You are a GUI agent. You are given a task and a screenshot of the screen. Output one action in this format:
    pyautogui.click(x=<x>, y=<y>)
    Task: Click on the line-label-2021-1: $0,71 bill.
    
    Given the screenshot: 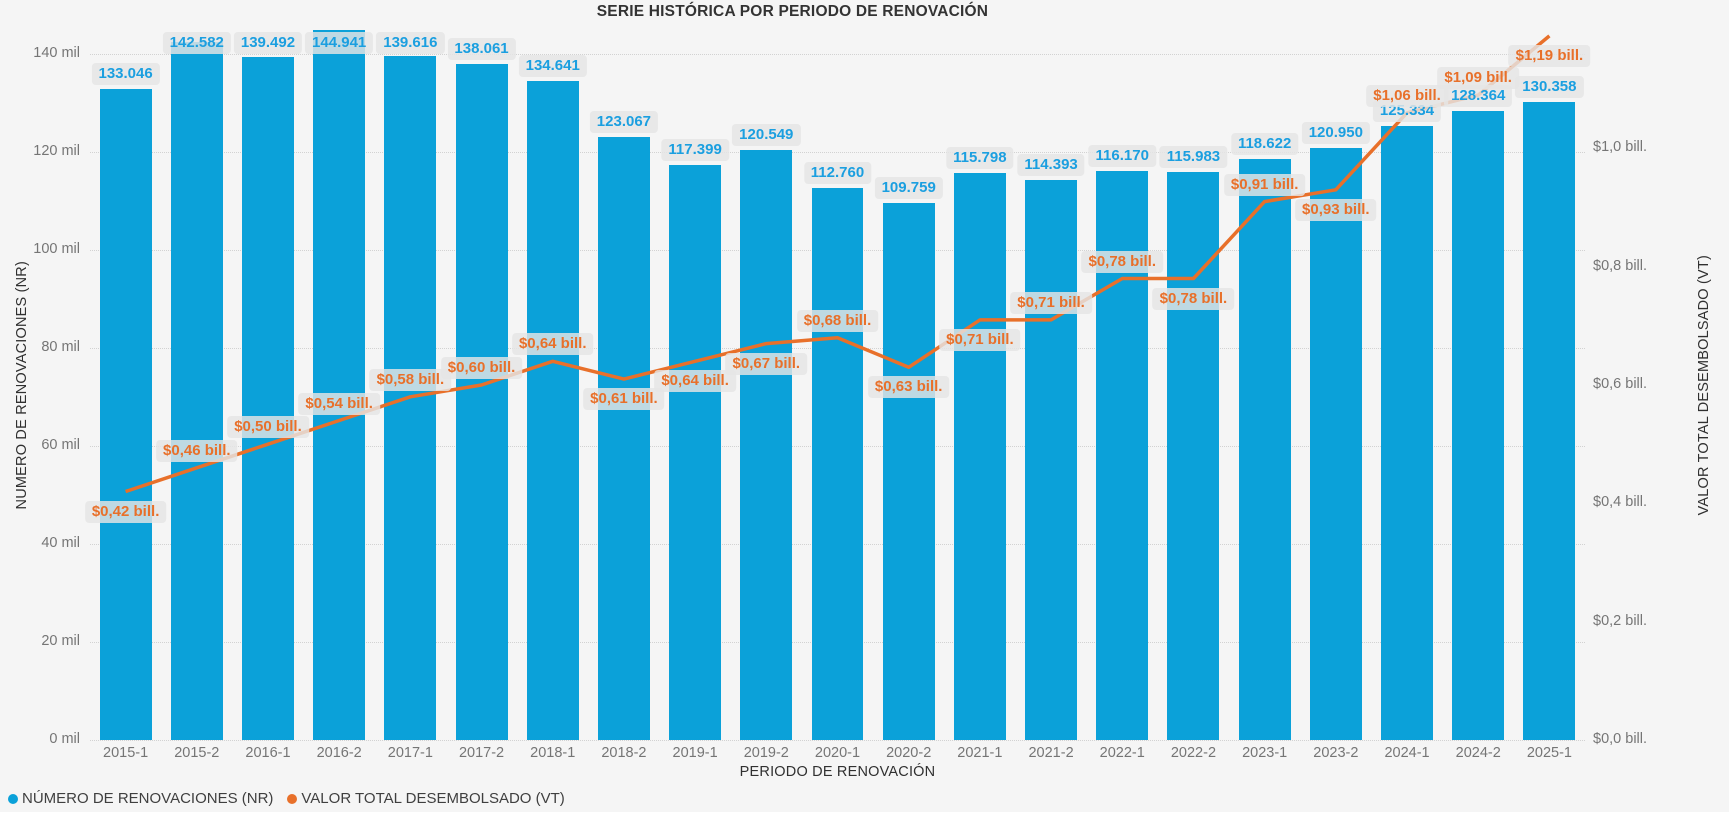 What is the action you would take?
    pyautogui.click(x=980, y=339)
    